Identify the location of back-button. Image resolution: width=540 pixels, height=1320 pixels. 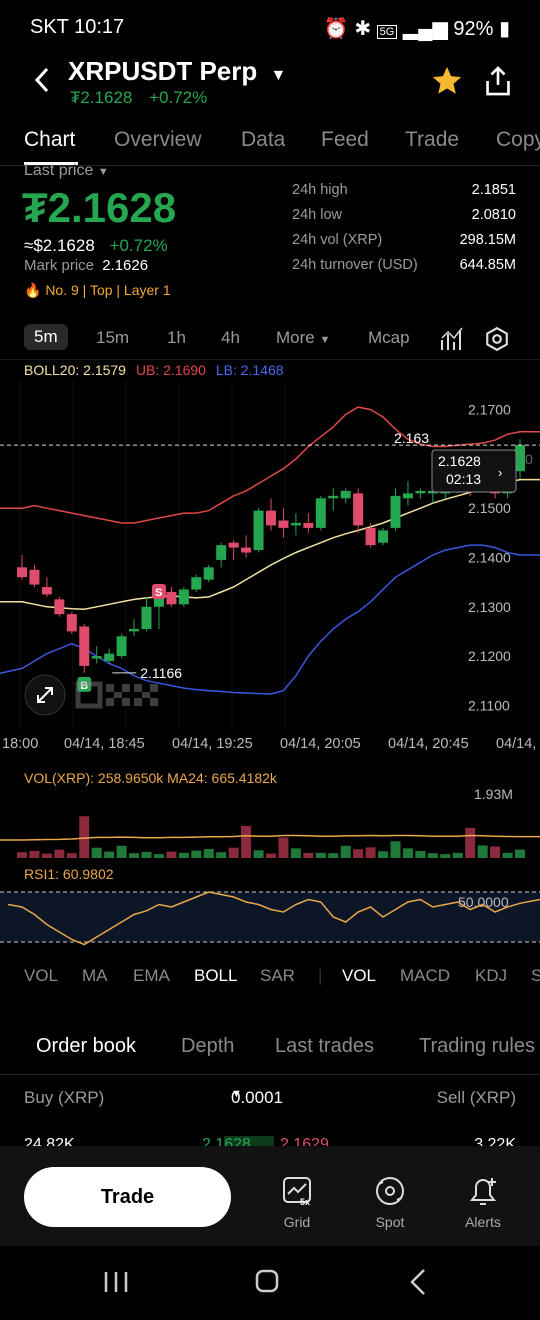
(42, 82).